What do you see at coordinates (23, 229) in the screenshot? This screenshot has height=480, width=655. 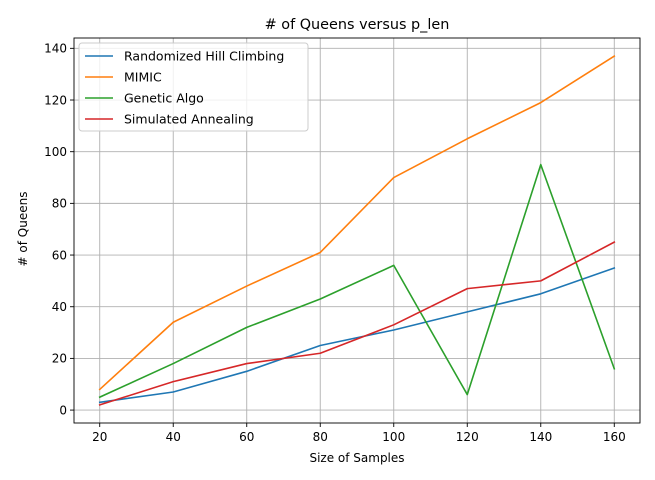 I see `y-axis-label: # of Queens` at bounding box center [23, 229].